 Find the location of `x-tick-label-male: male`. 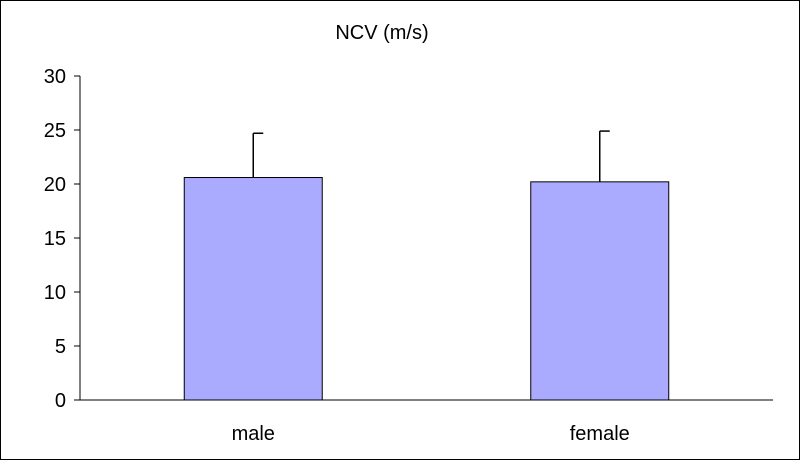

x-tick-label-male: male is located at coordinates (253, 434).